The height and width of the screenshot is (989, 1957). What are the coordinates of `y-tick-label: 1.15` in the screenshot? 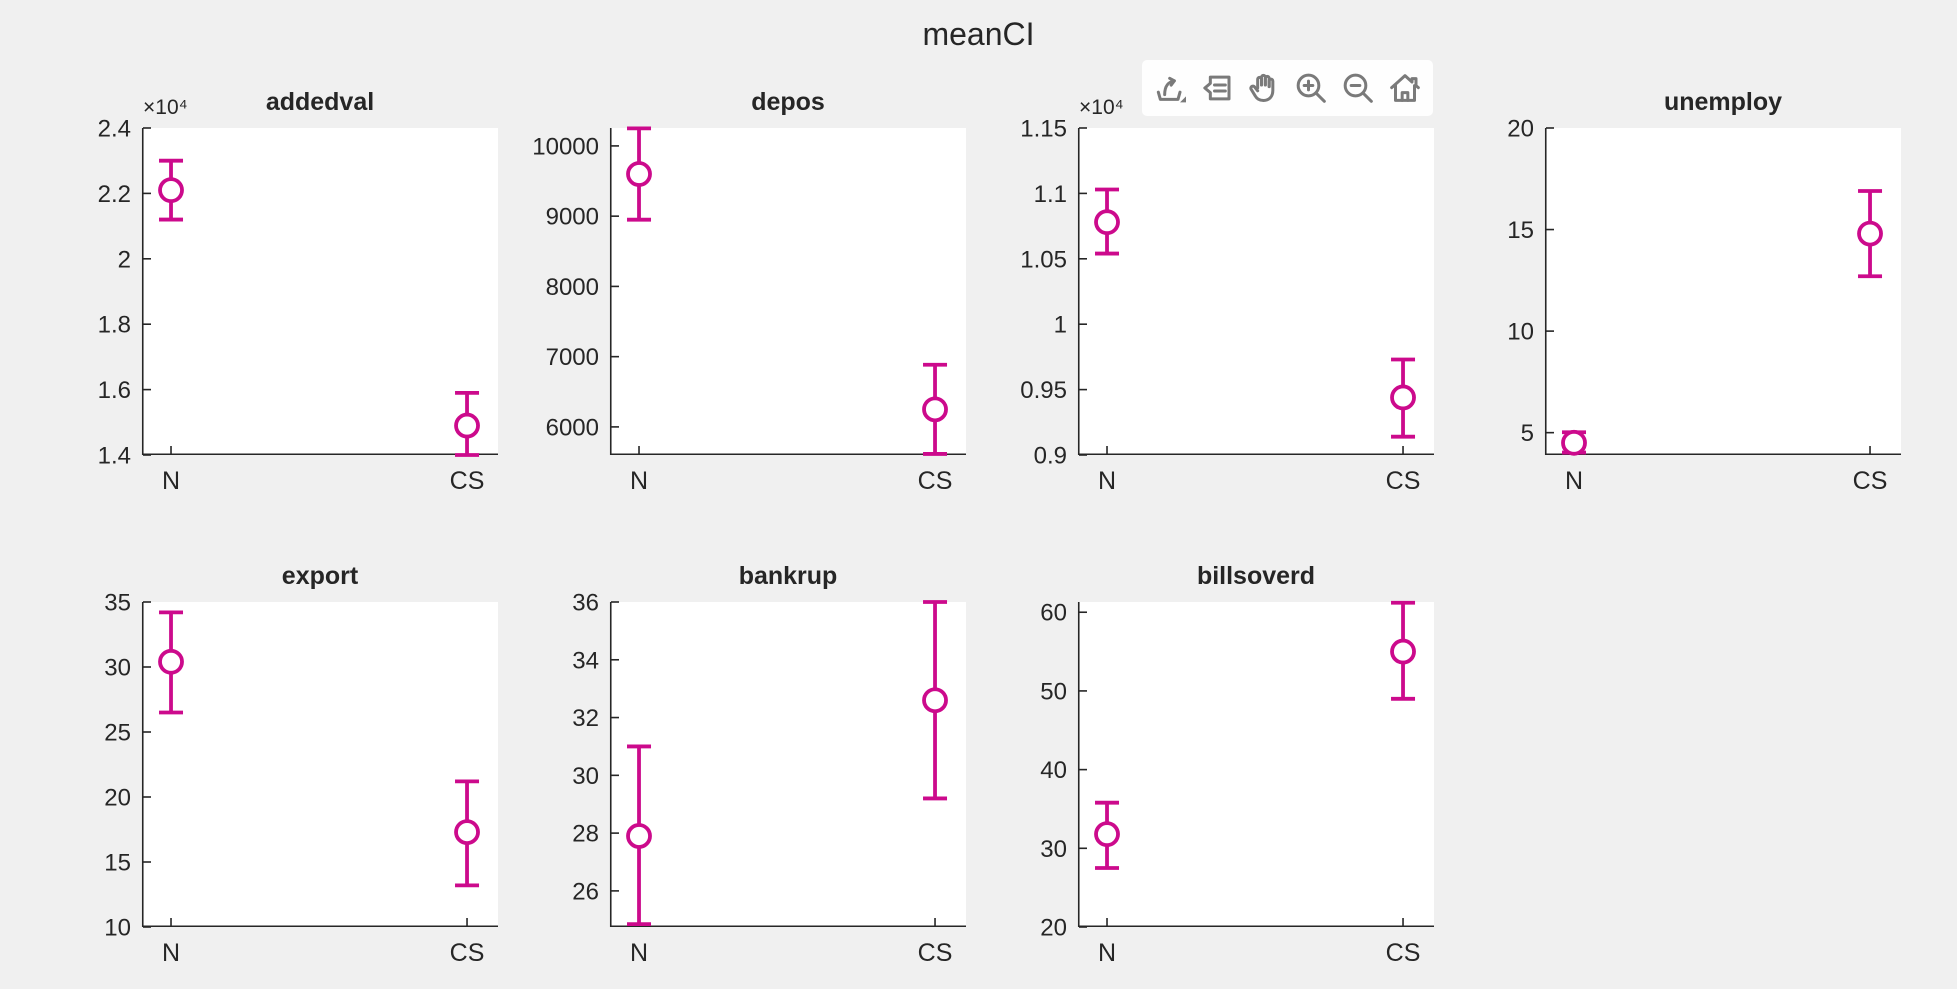 It's located at (1043, 129).